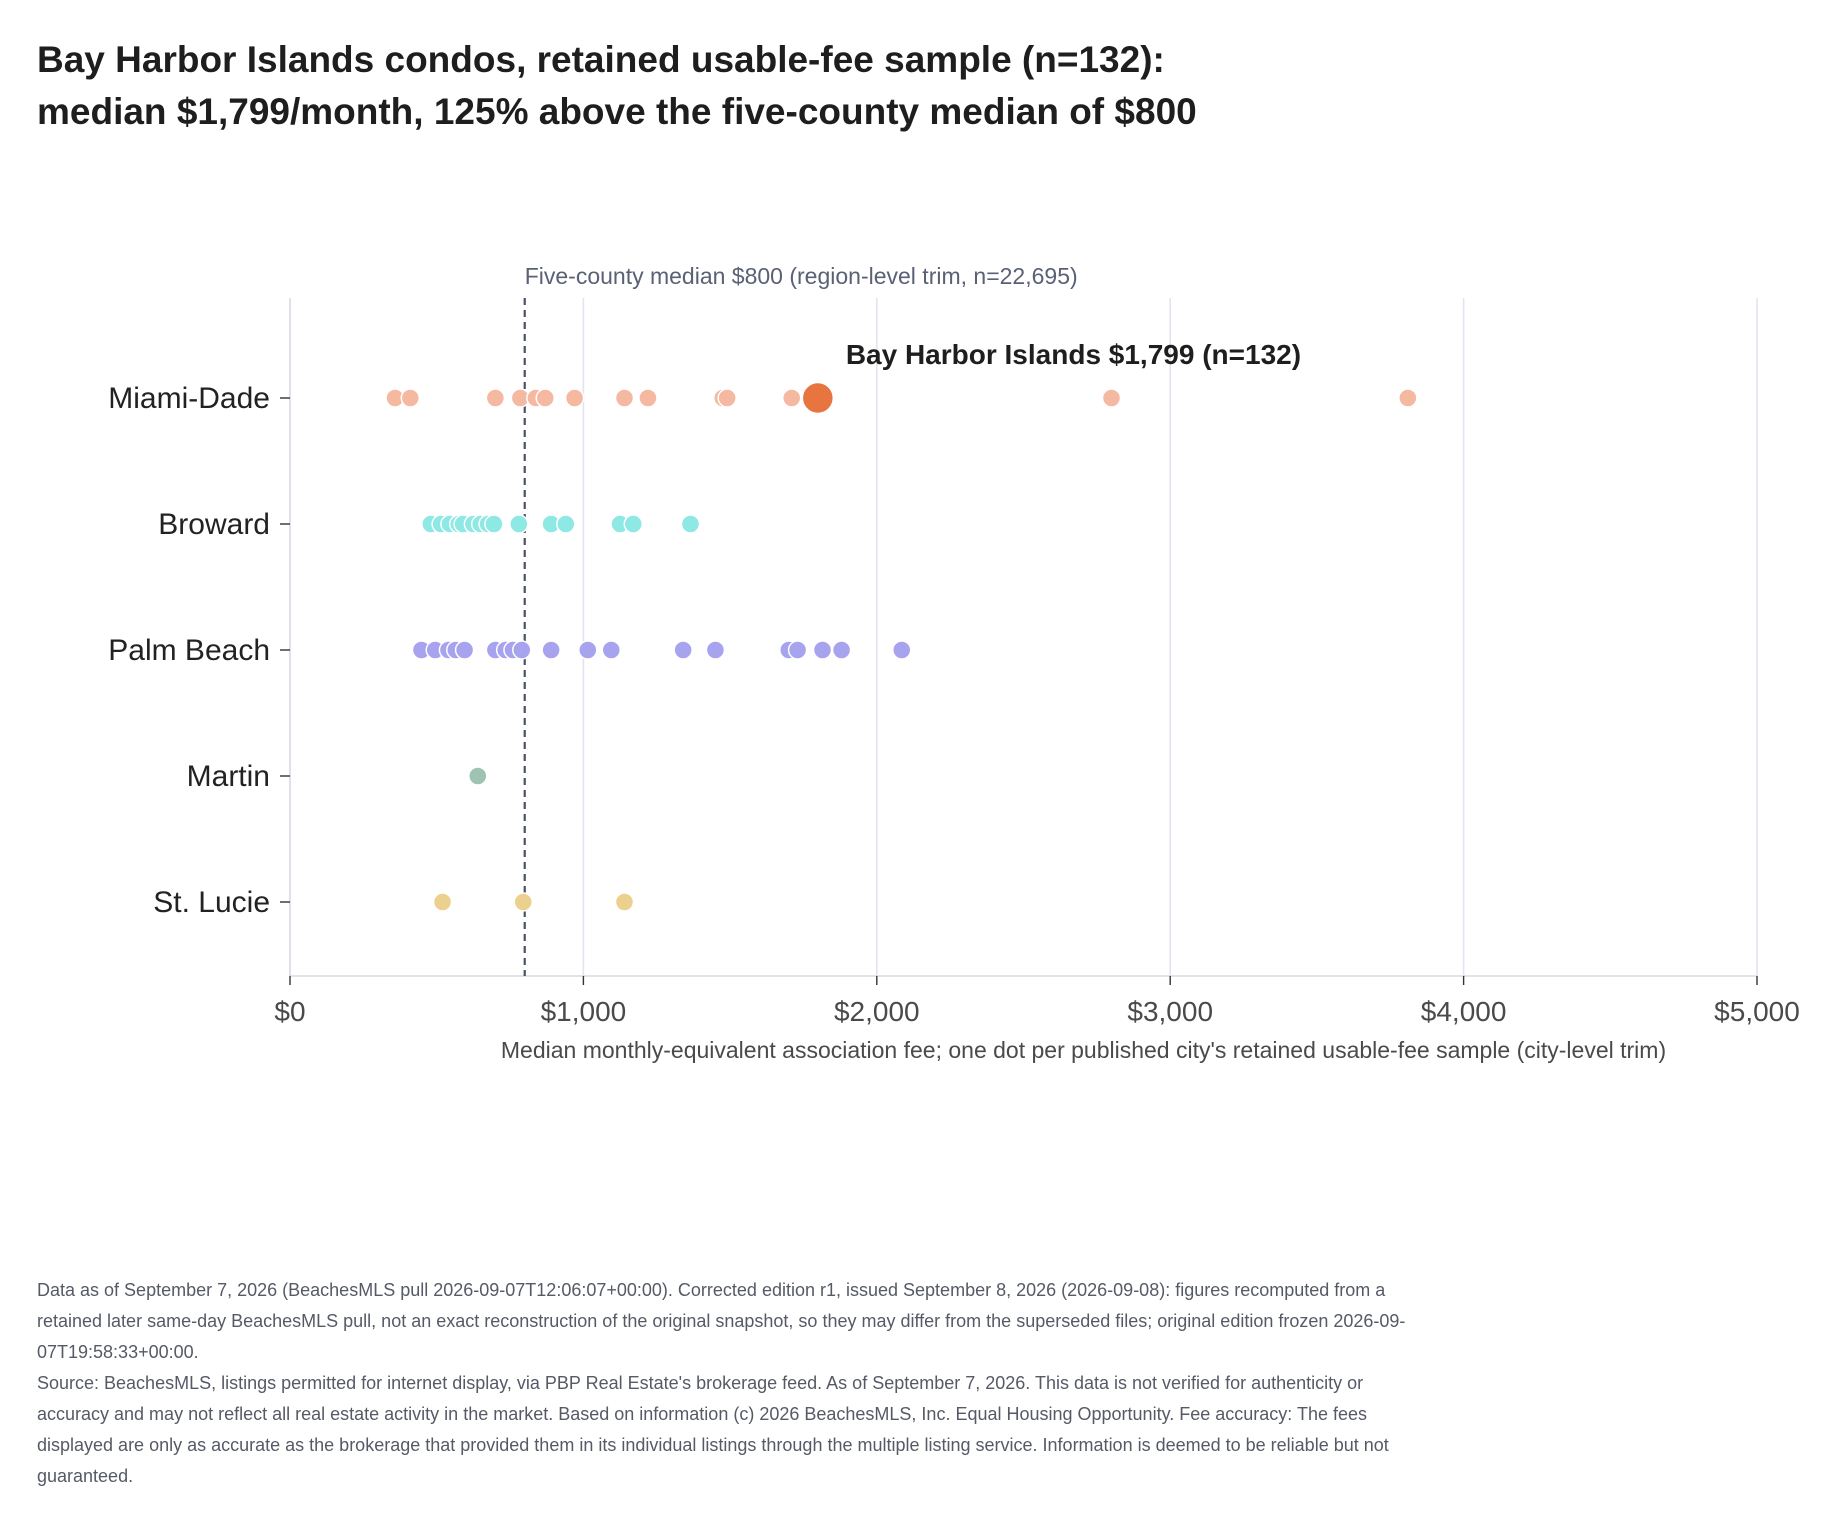 The height and width of the screenshot is (1517, 1830). I want to click on y-category-label: St. Lucie, so click(211, 902).